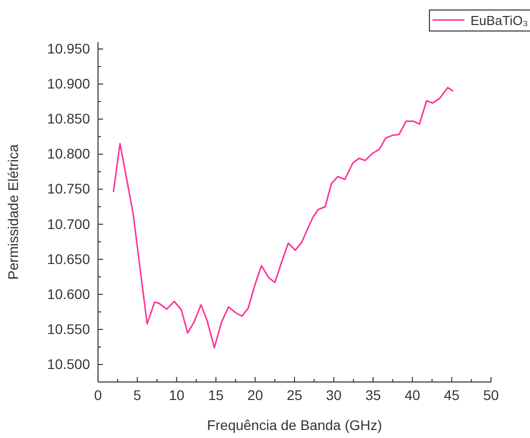 The height and width of the screenshot is (438, 530). Describe the element at coordinates (255, 394) in the screenshot. I see `x-tick-label: 20` at that location.